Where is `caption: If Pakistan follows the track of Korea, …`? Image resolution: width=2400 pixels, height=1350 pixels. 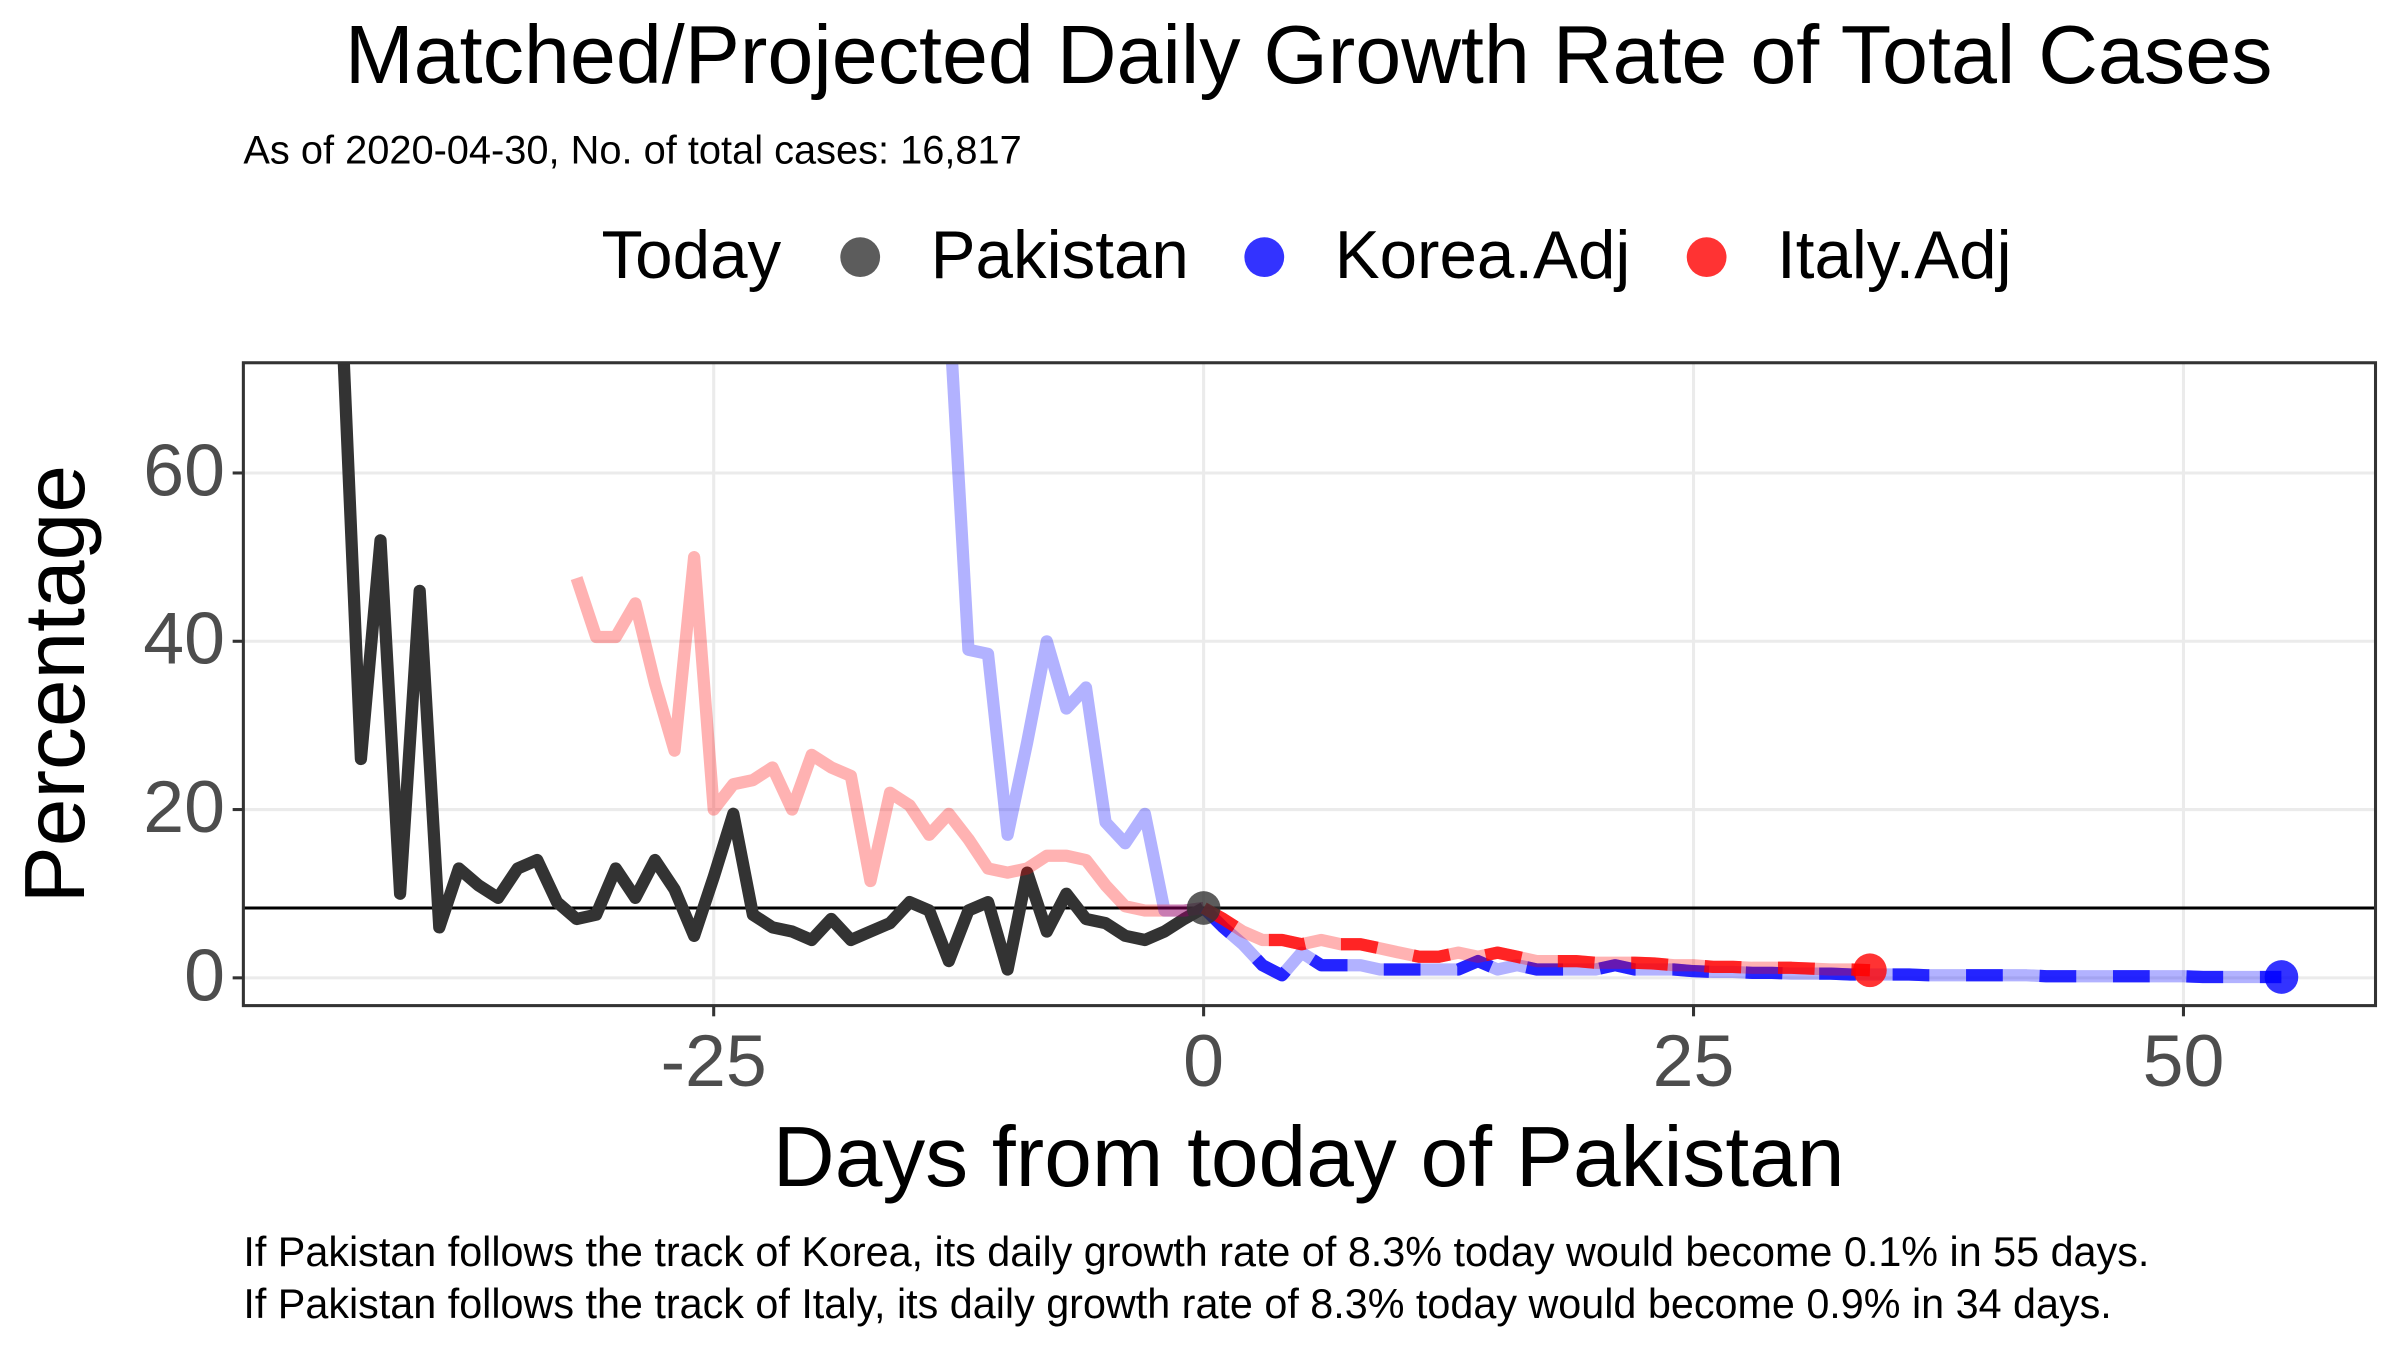 caption: If Pakistan follows the track of Korea, … is located at coordinates (1196, 1252).